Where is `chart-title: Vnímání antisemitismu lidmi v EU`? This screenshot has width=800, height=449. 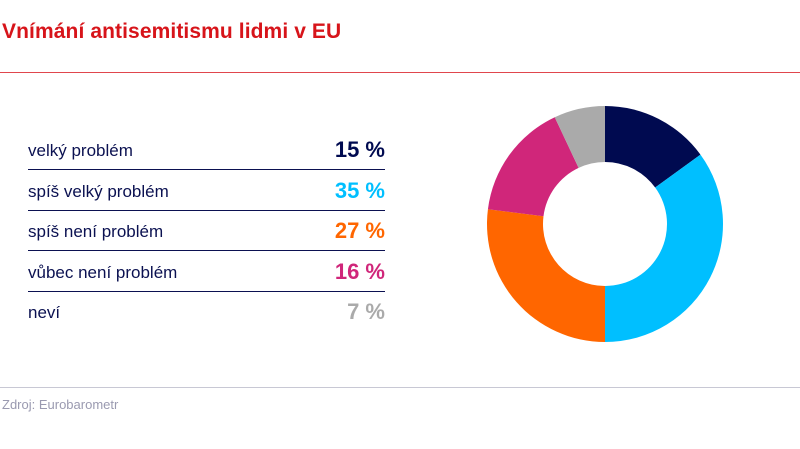
chart-title: Vnímání antisemitismu lidmi v EU is located at coordinates (172, 31).